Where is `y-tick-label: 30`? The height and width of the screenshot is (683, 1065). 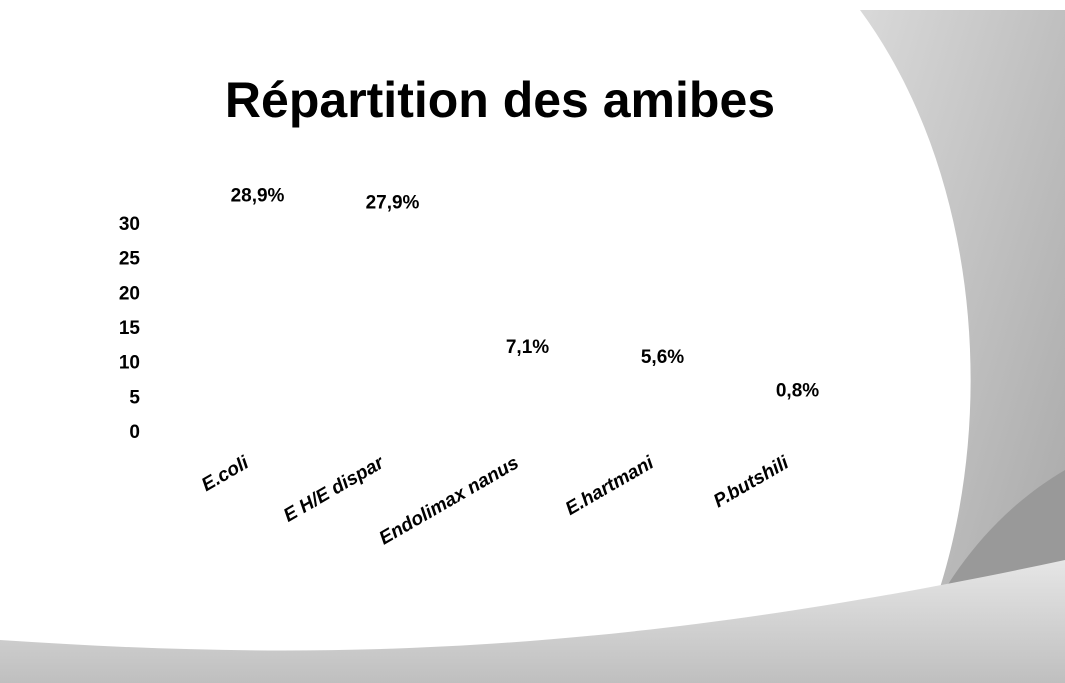
y-tick-label: 30 is located at coordinates (129, 224).